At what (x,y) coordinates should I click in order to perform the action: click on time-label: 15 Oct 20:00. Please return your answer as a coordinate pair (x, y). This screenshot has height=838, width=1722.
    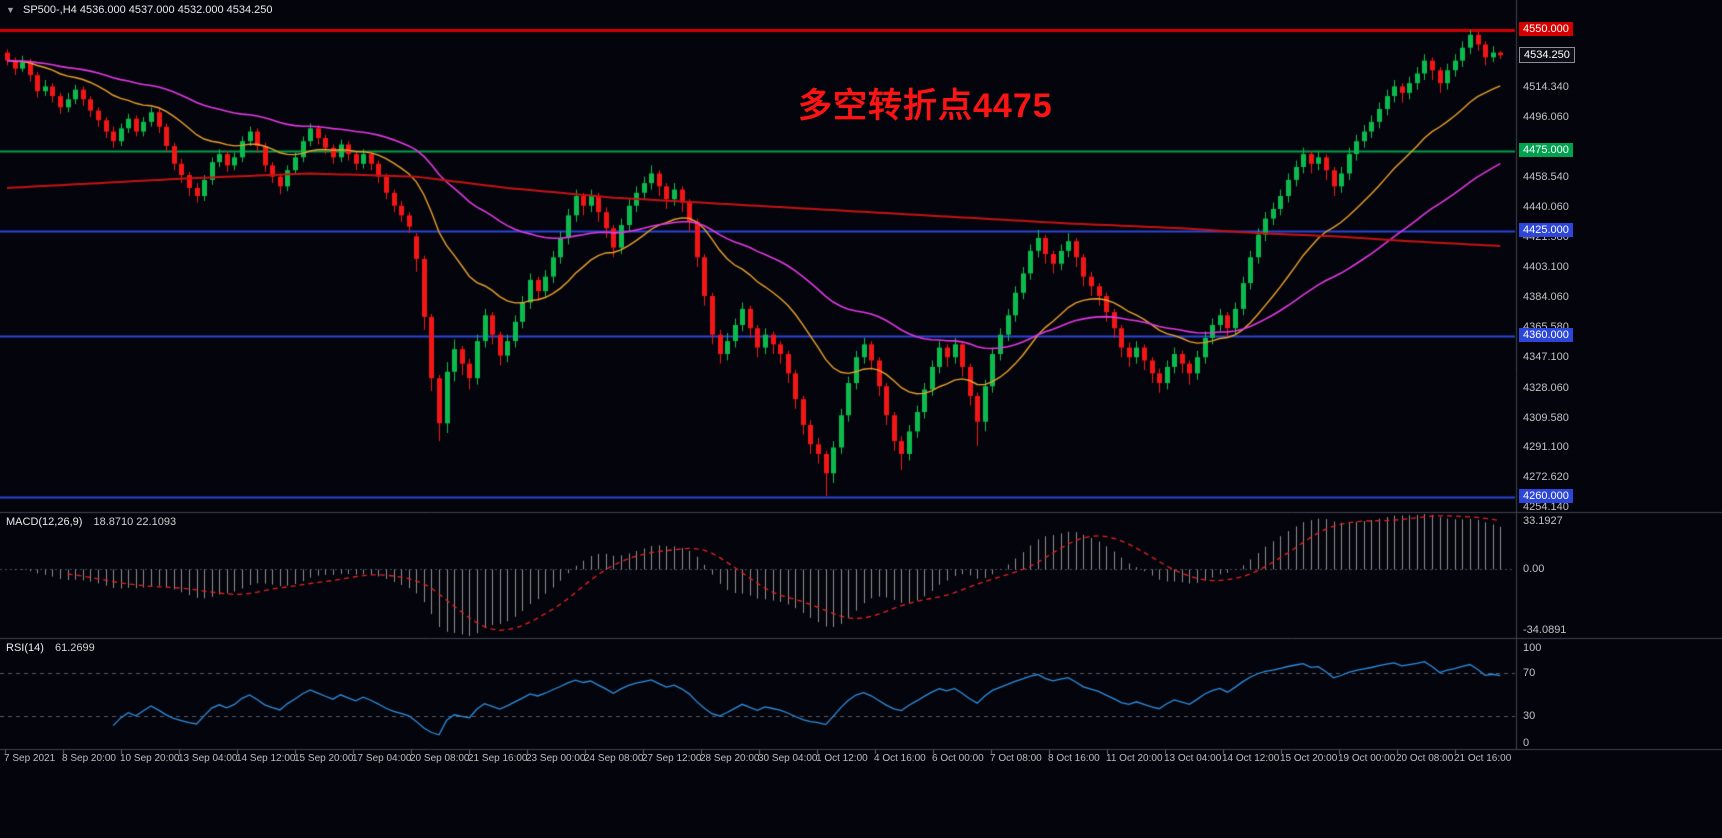
    Looking at the image, I should click on (1309, 758).